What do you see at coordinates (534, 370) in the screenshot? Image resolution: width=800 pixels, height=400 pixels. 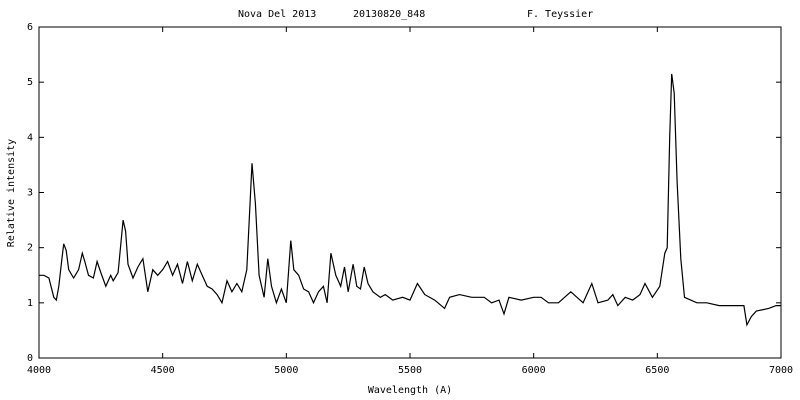 I see `x-tick-label: 6000` at bounding box center [534, 370].